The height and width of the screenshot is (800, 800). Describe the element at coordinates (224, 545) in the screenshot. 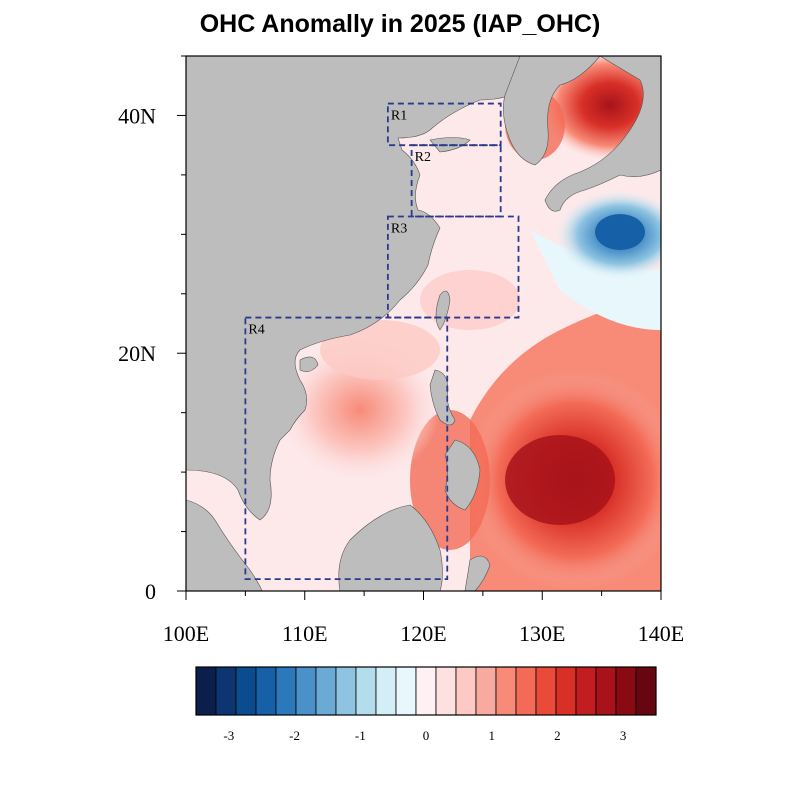

I see `malay-peninsula` at that location.